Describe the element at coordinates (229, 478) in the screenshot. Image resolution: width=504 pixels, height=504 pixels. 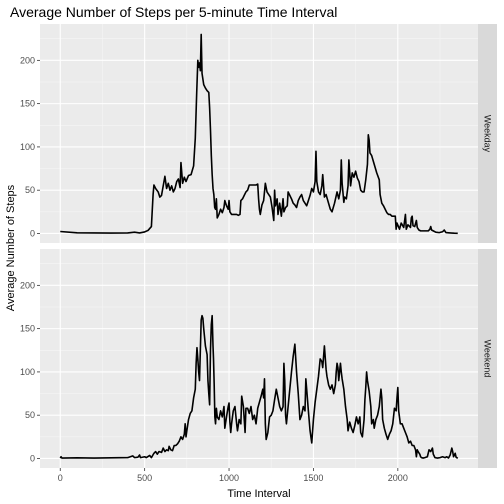
I see `x-tick-label: 1000` at that location.